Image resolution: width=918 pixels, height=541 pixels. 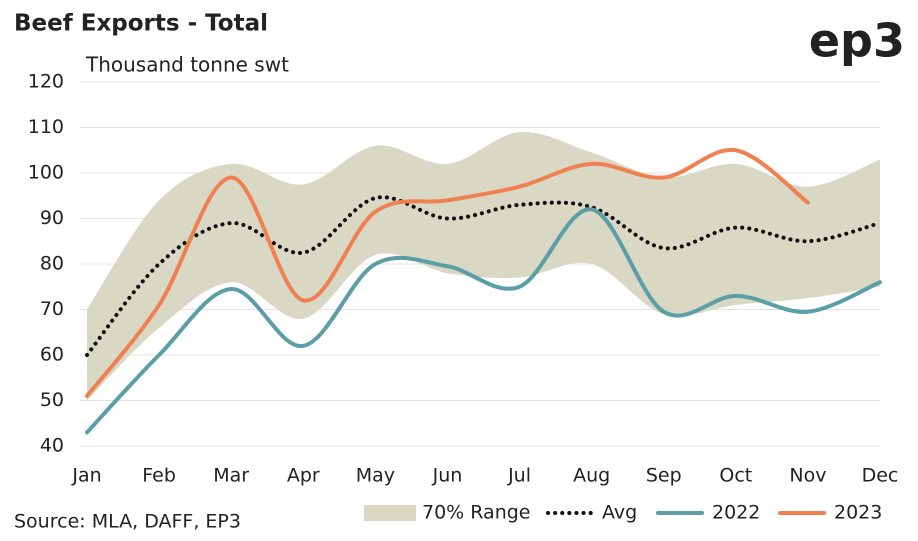 I want to click on logo: ep3, so click(x=857, y=41).